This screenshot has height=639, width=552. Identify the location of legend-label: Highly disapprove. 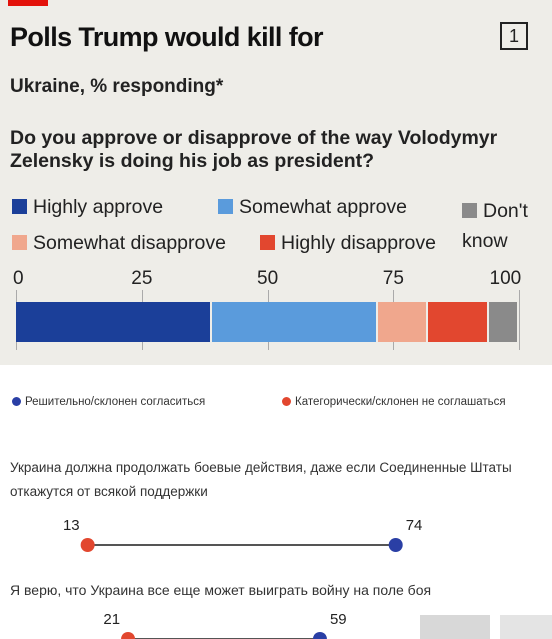
(359, 243).